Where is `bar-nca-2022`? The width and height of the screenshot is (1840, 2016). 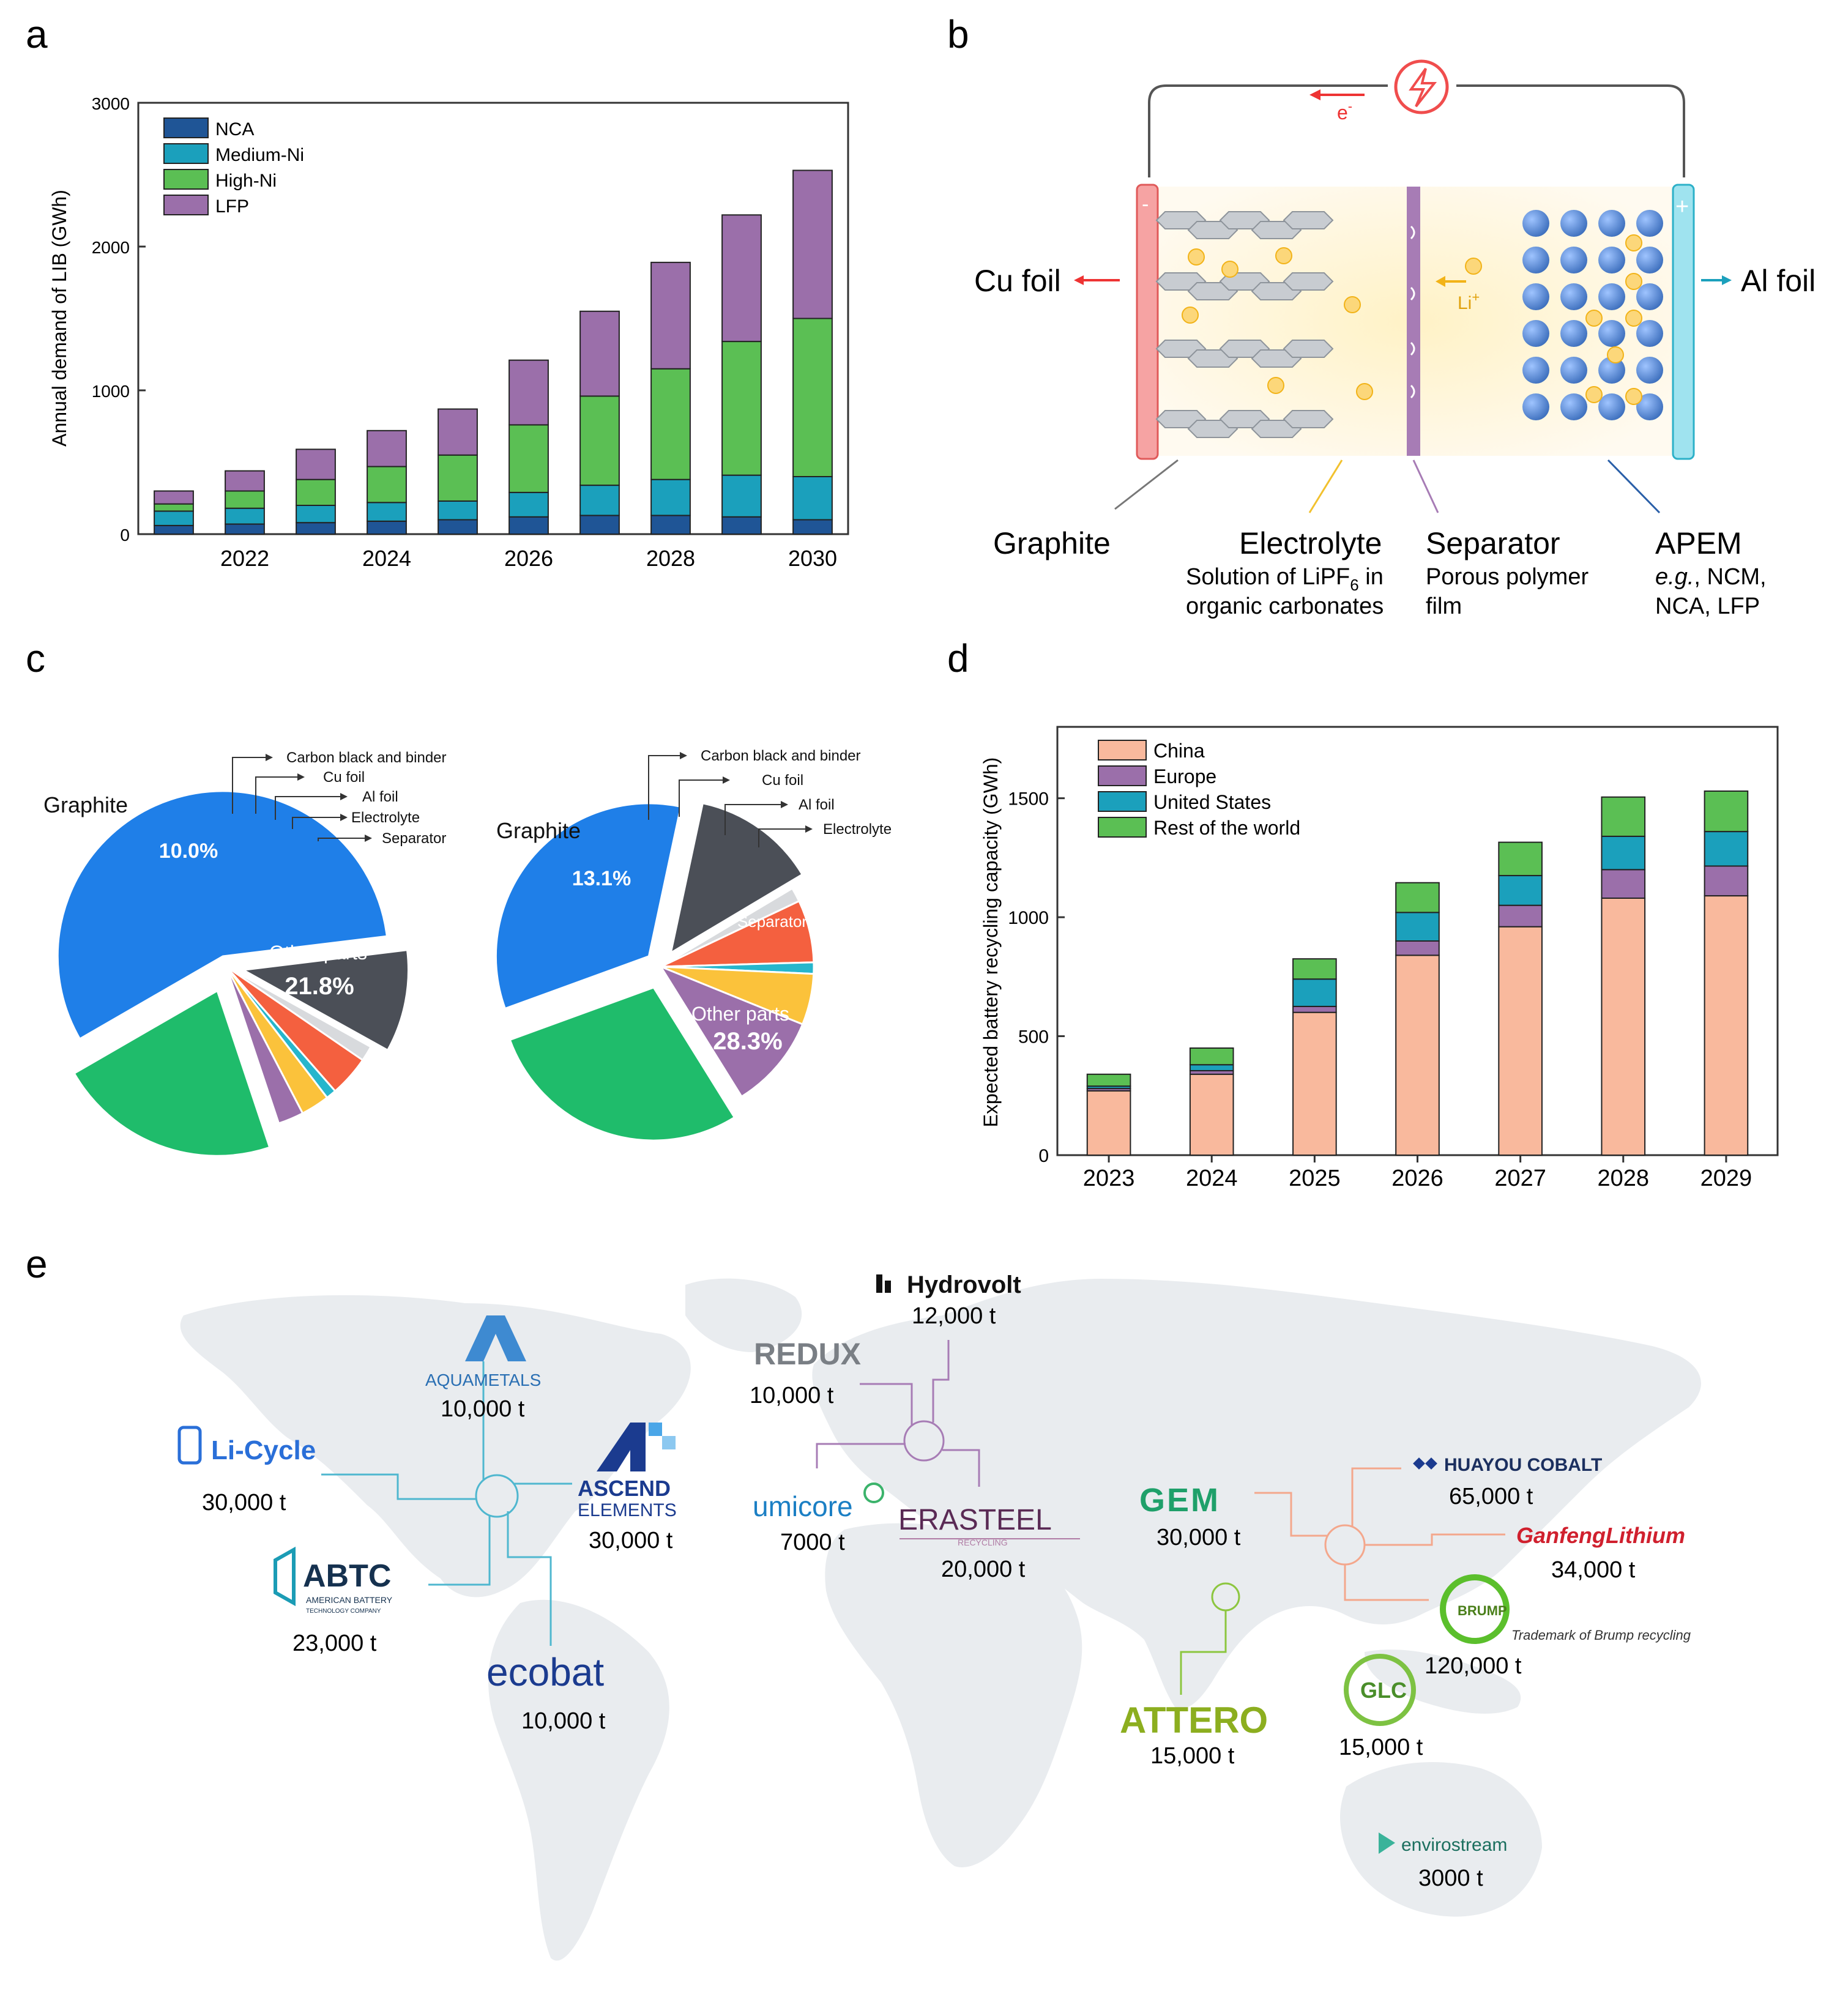
bar-nca-2022 is located at coordinates (245, 529).